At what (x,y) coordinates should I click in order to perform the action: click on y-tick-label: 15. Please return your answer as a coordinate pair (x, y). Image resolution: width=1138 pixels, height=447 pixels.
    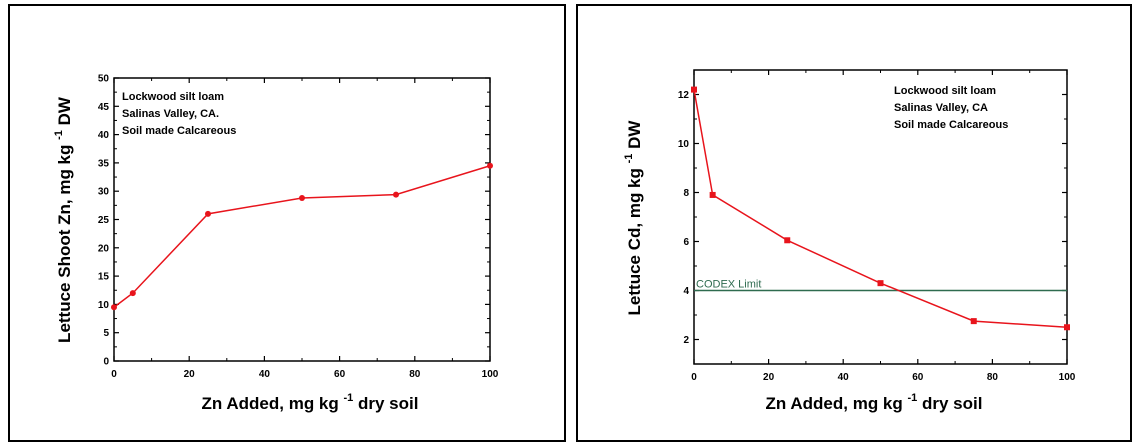
    Looking at the image, I should click on (104, 277).